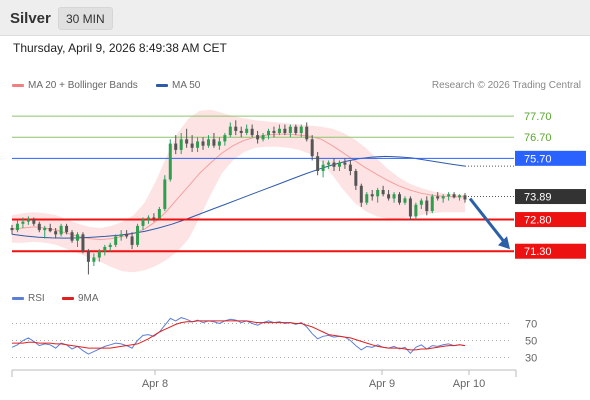 Image resolution: width=590 pixels, height=400 pixels. Describe the element at coordinates (538, 117) in the screenshot. I see `resistance-label: 77.70` at that location.